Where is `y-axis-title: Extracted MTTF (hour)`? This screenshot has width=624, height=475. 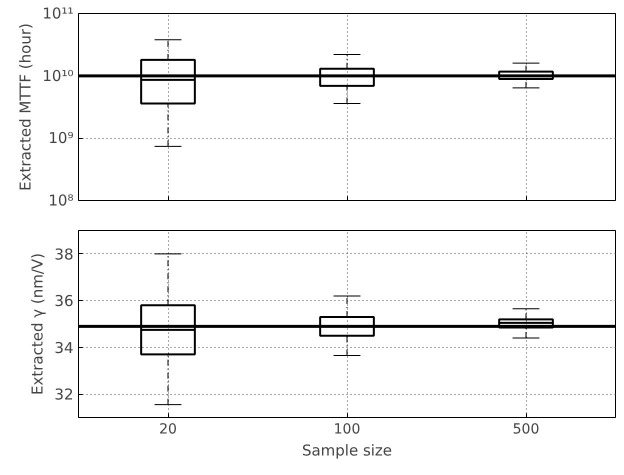 y-axis-title: Extracted MTTF (hour) is located at coordinates (25, 107).